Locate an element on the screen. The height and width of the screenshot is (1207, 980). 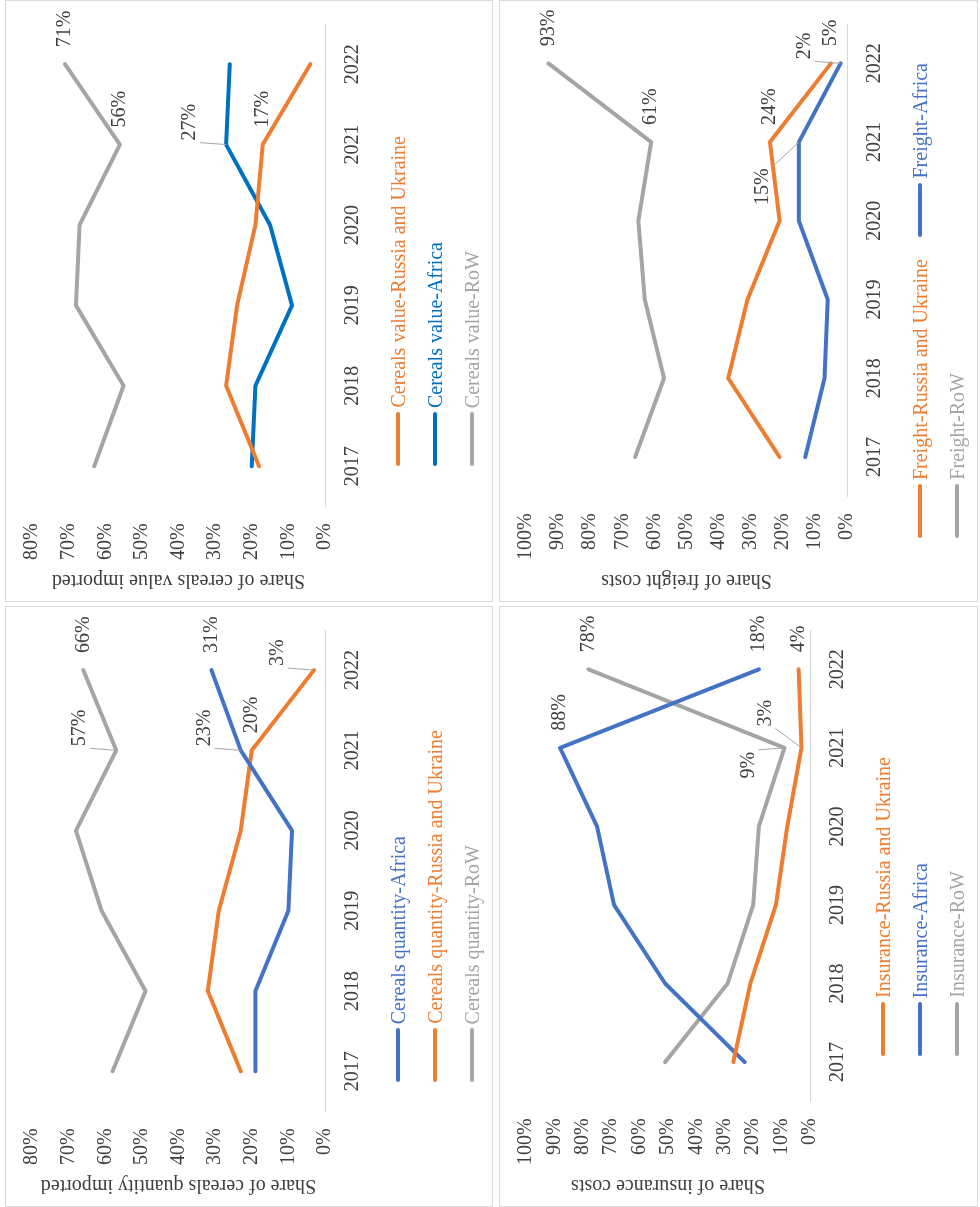
data-label: 15% is located at coordinates (761, 187).